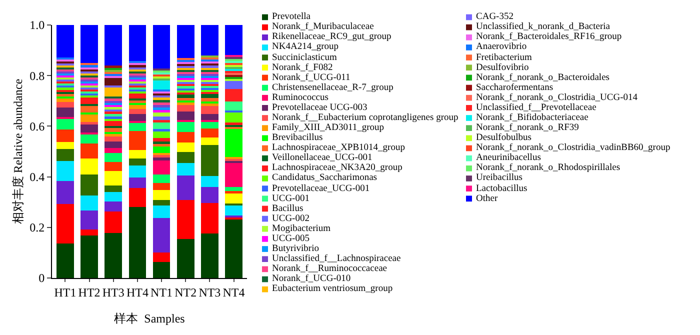 The height and width of the screenshot is (335, 700). What do you see at coordinates (65, 292) in the screenshot?
I see `x-tick-label: HT1` at bounding box center [65, 292].